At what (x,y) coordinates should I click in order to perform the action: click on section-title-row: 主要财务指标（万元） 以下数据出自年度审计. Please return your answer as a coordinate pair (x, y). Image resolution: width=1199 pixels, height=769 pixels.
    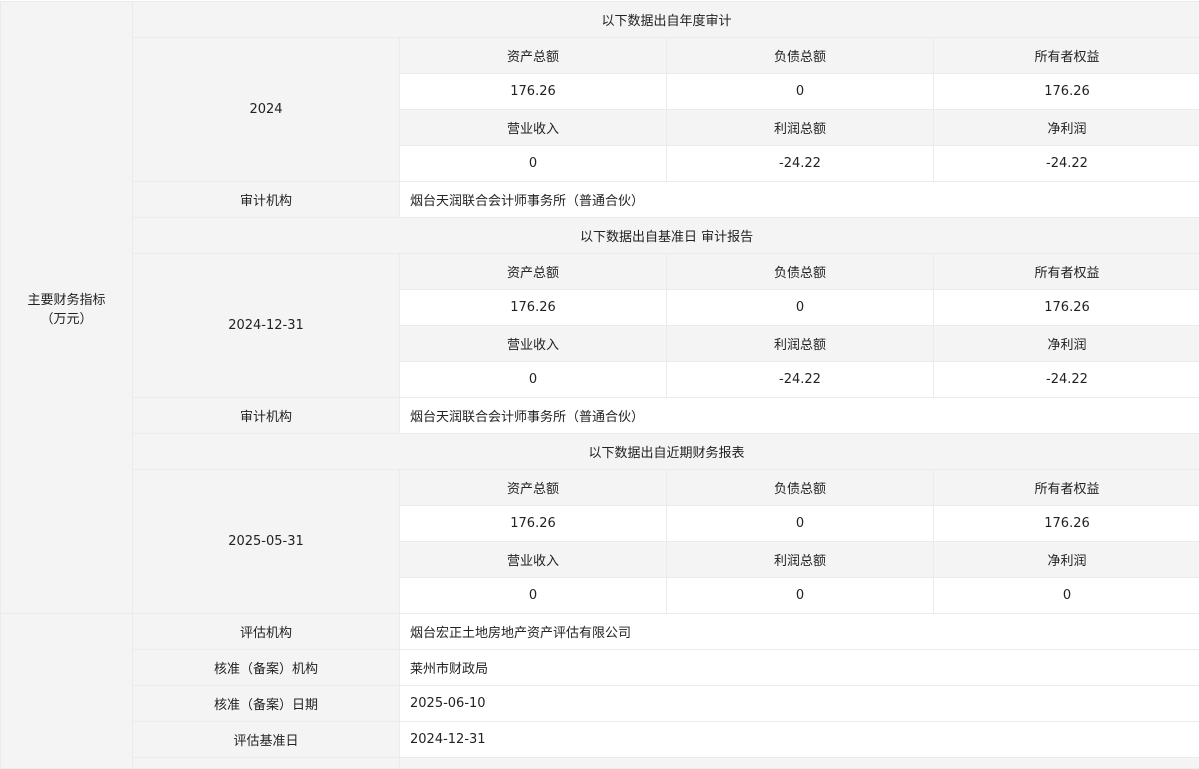
    Looking at the image, I should click on (600, 20).